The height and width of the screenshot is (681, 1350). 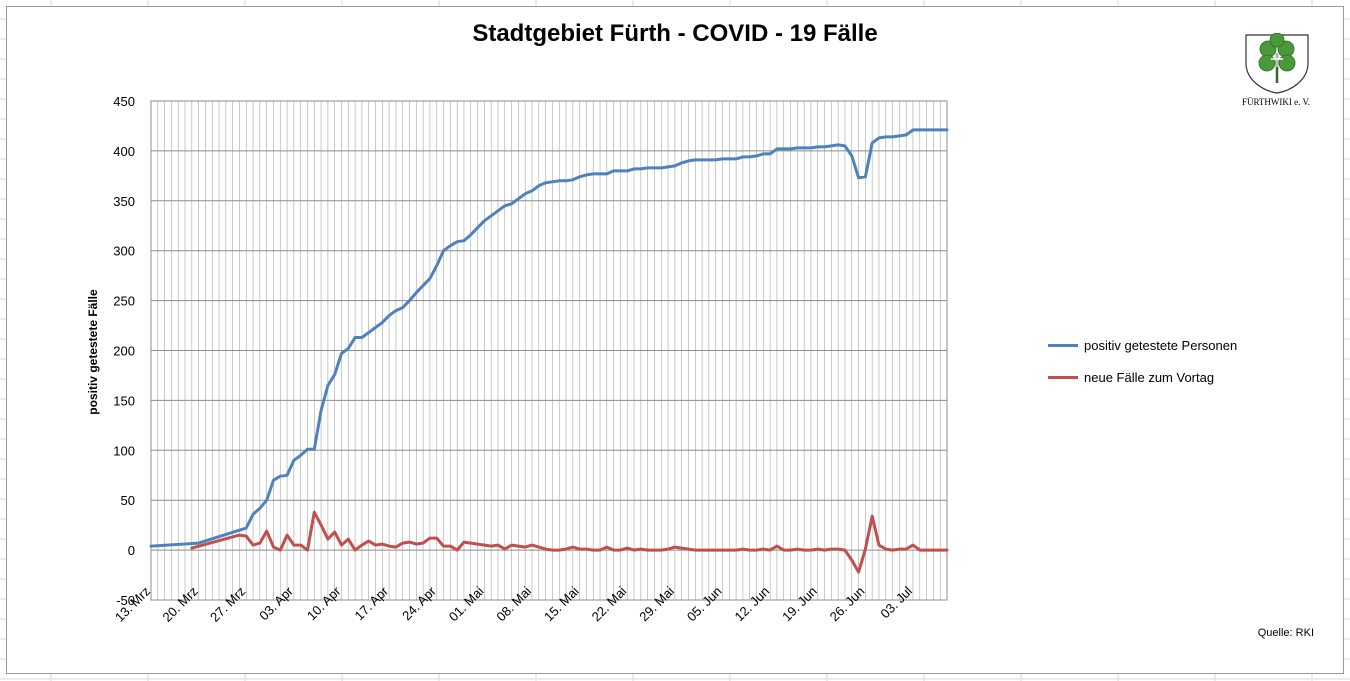 What do you see at coordinates (324, 603) in the screenshot?
I see `x-tick-label: 10. Apr` at bounding box center [324, 603].